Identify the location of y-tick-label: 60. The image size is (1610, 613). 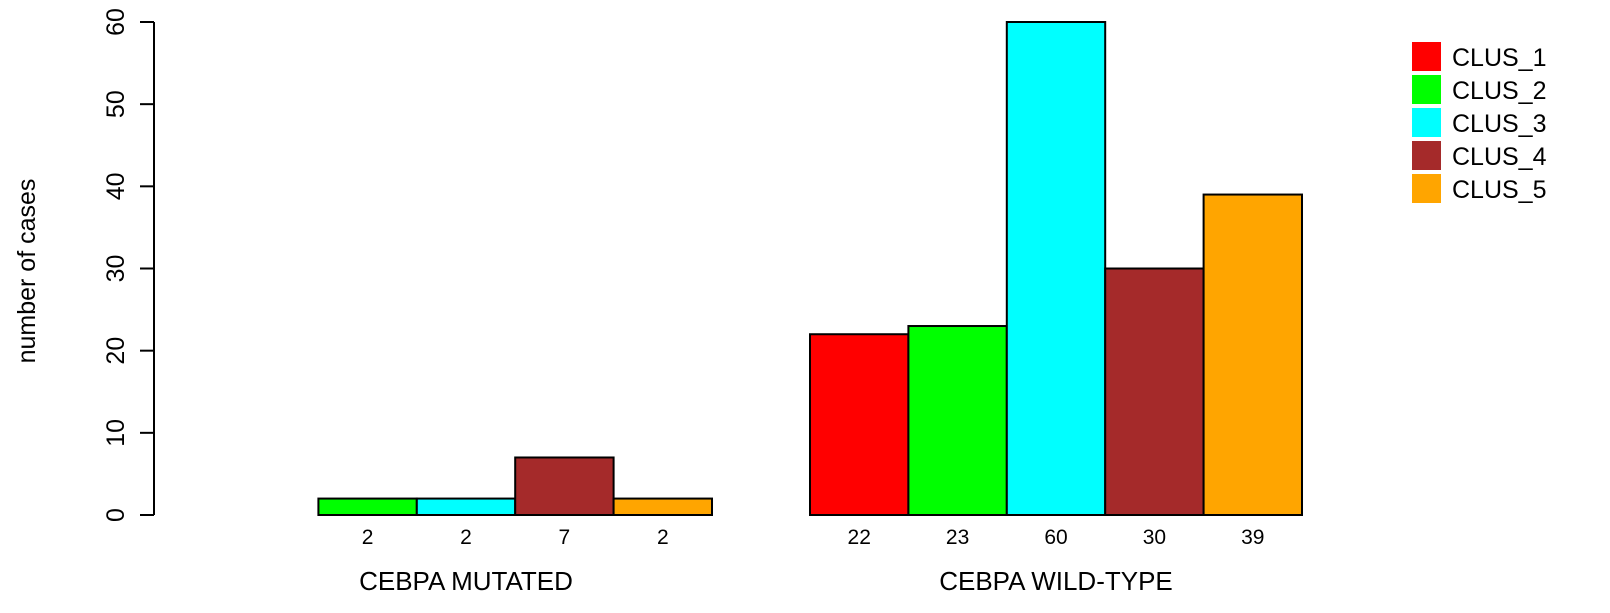
(116, 22).